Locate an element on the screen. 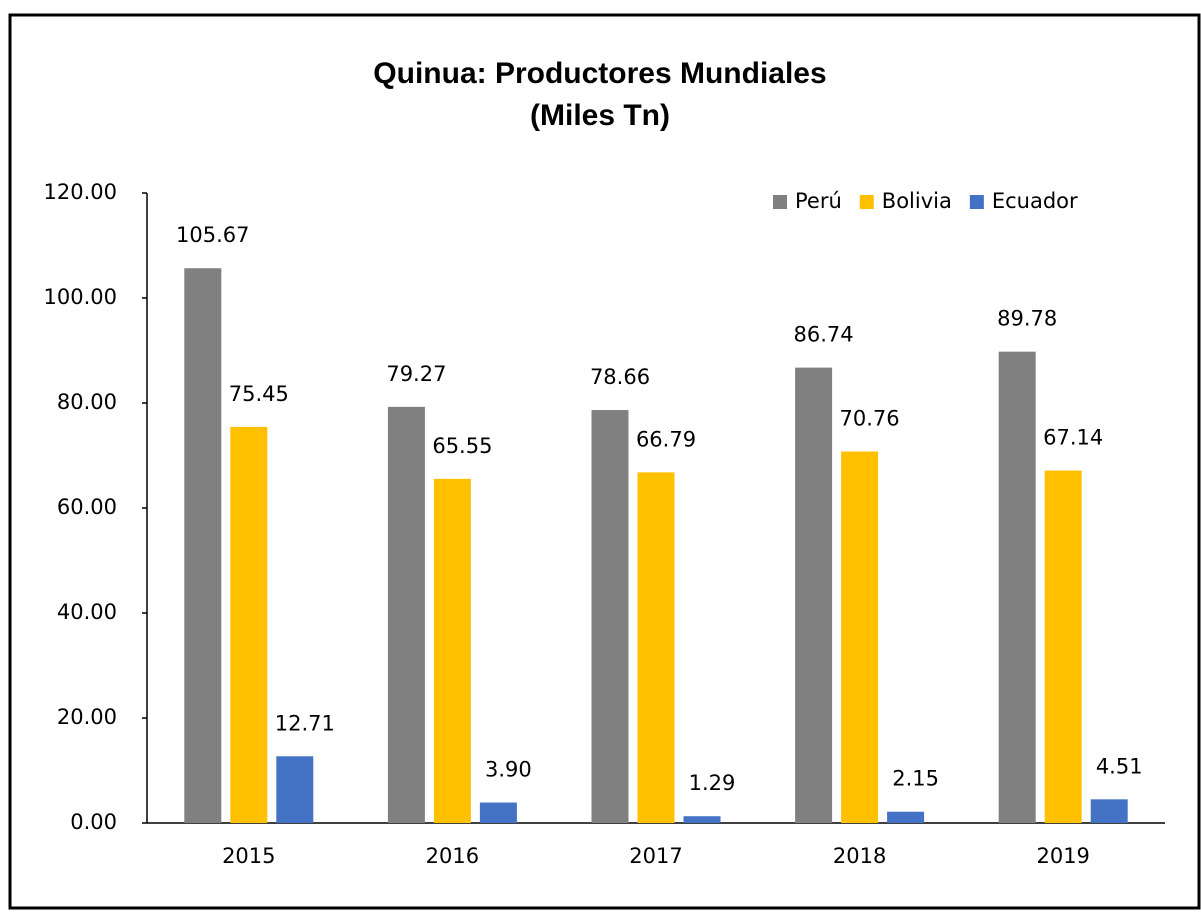 This screenshot has height=914, width=1201. data-label: 89.78 is located at coordinates (1027, 319).